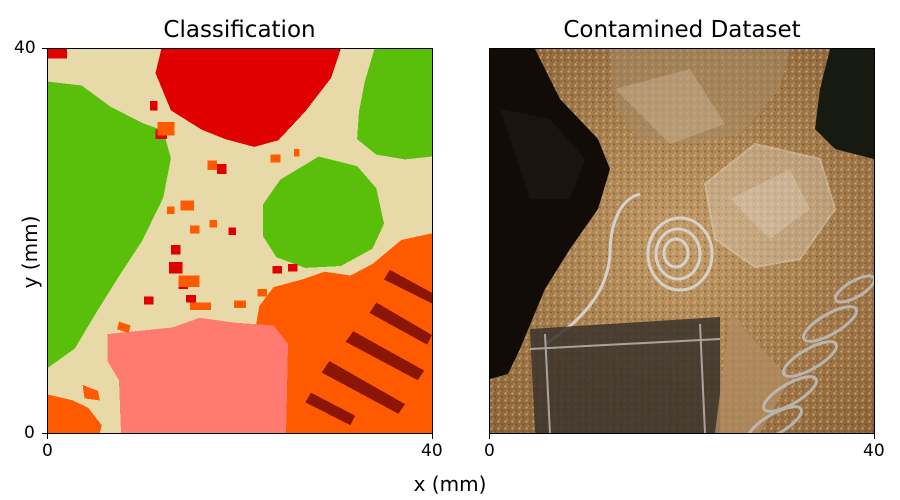 The image size is (900, 500). What do you see at coordinates (810, 353) in the screenshot?
I see `metal-spring-right` at bounding box center [810, 353].